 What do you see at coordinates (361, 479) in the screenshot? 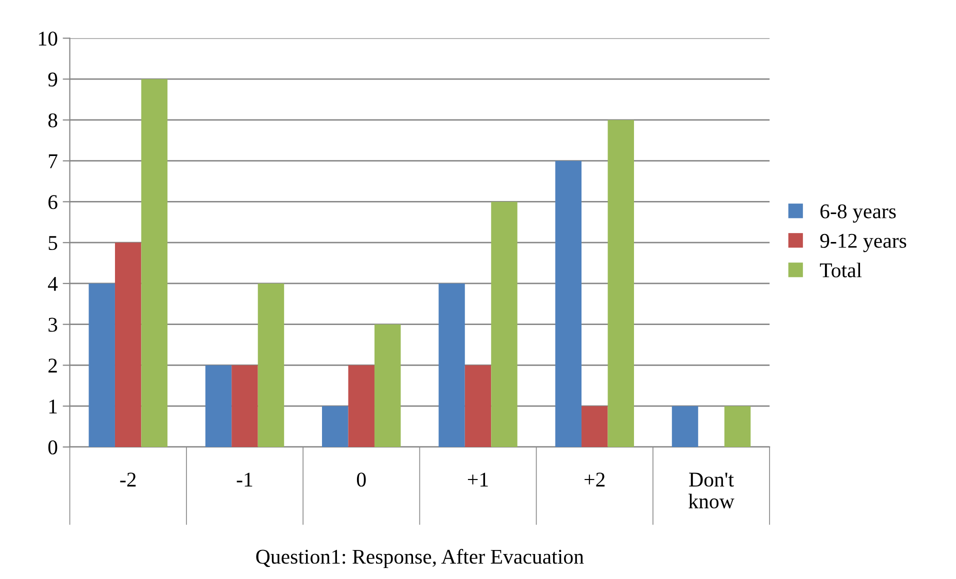
I see `x-tick-label: 0` at bounding box center [361, 479].